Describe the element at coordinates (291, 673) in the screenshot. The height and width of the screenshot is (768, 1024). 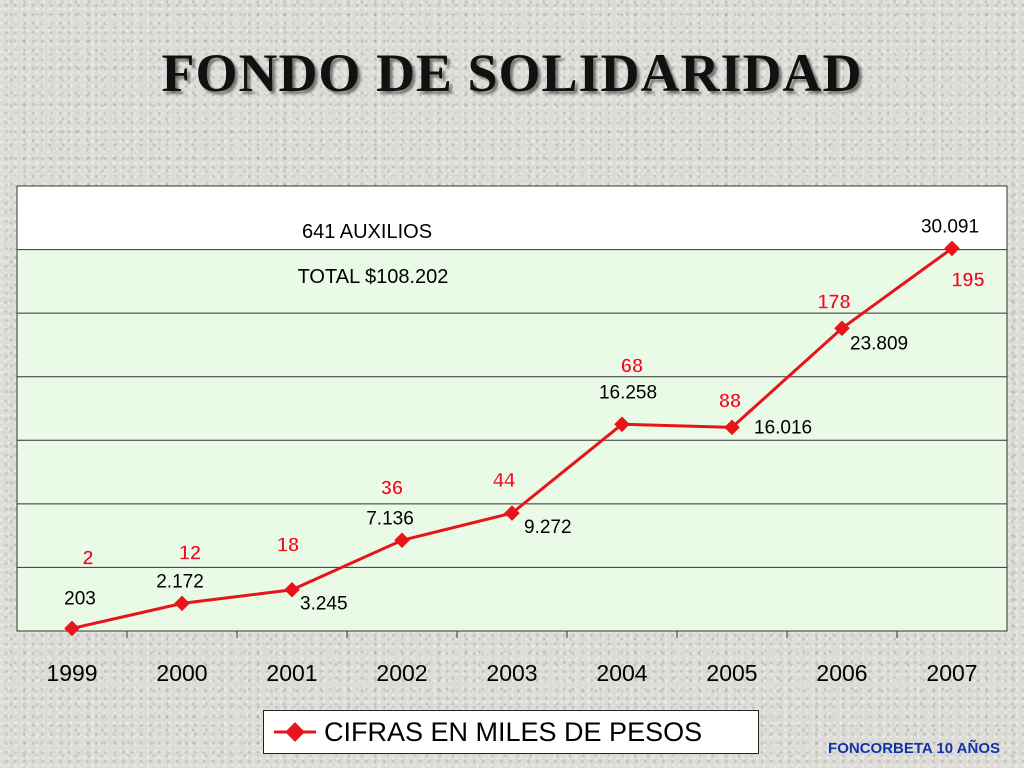
I see `x-tick-label: 2001` at that location.